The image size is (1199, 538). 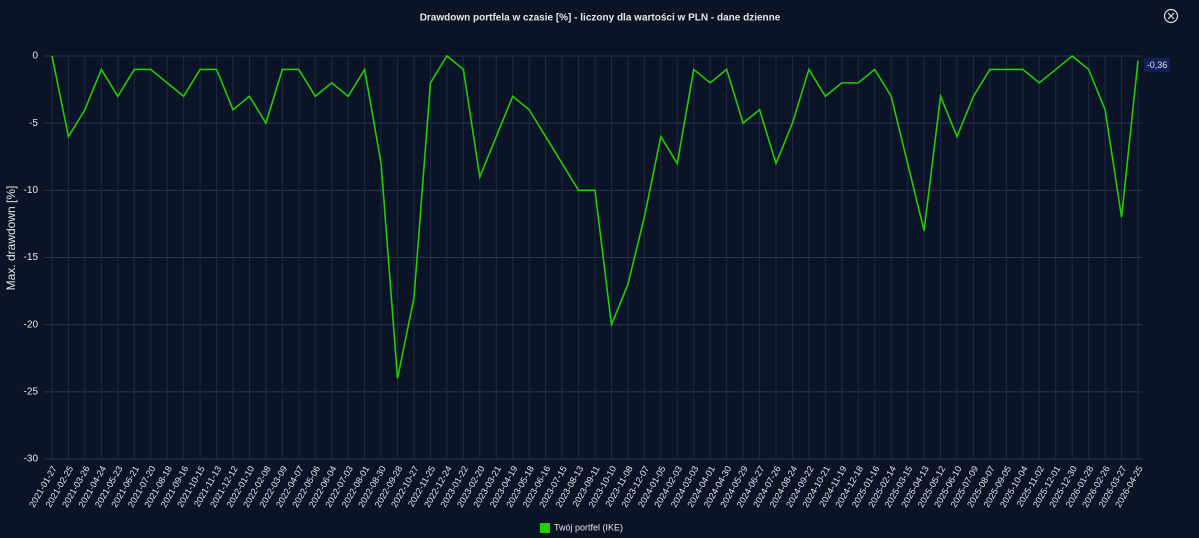 I want to click on y-axis-label: Max. drawdown [%], so click(x=11, y=238).